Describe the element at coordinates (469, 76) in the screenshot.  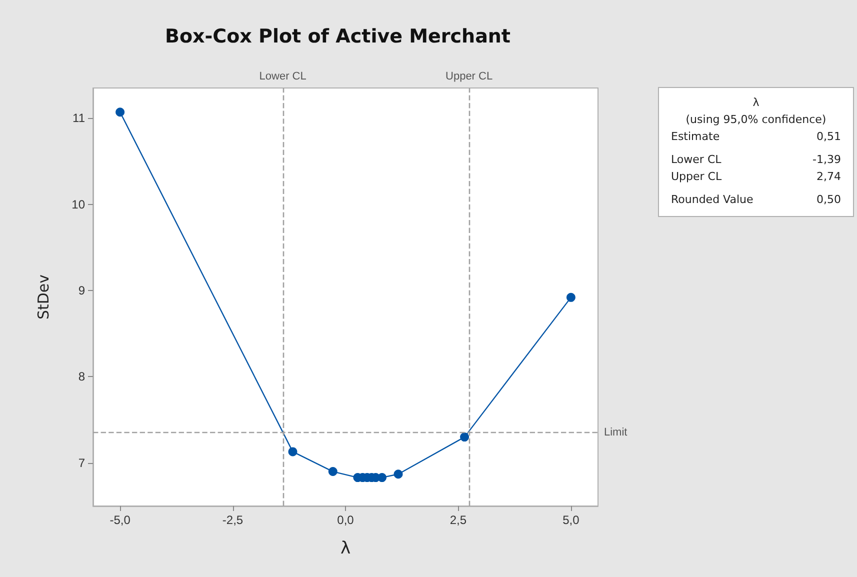
I see `ref-line-label: Upper CL` at that location.